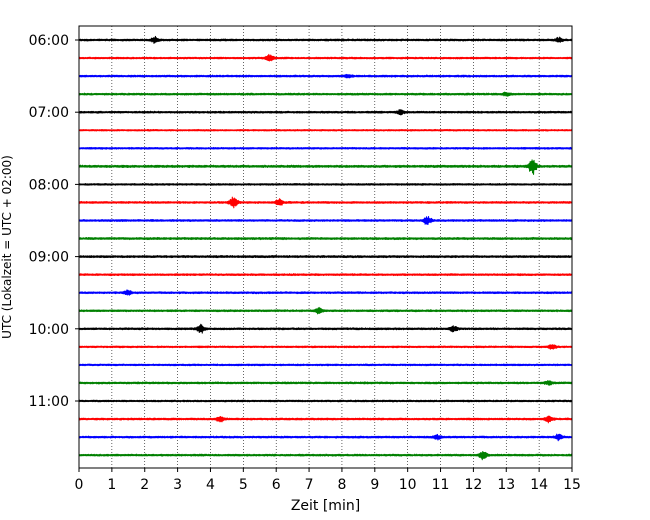  I want to click on x-tick-label: 13, so click(506, 485).